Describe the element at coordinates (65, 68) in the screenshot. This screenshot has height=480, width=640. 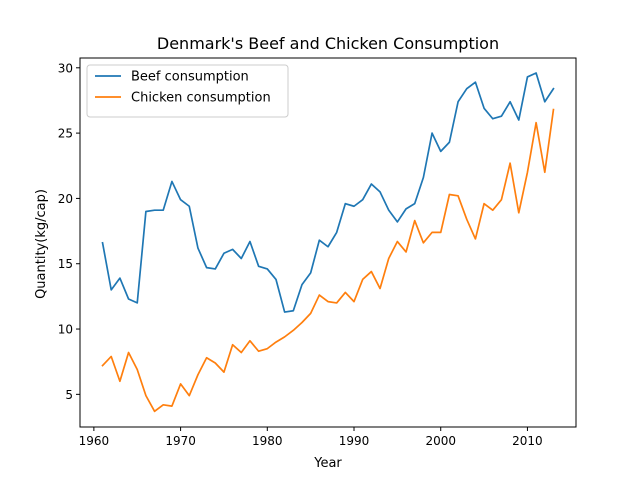
I see `y-tick-label: 30` at that location.